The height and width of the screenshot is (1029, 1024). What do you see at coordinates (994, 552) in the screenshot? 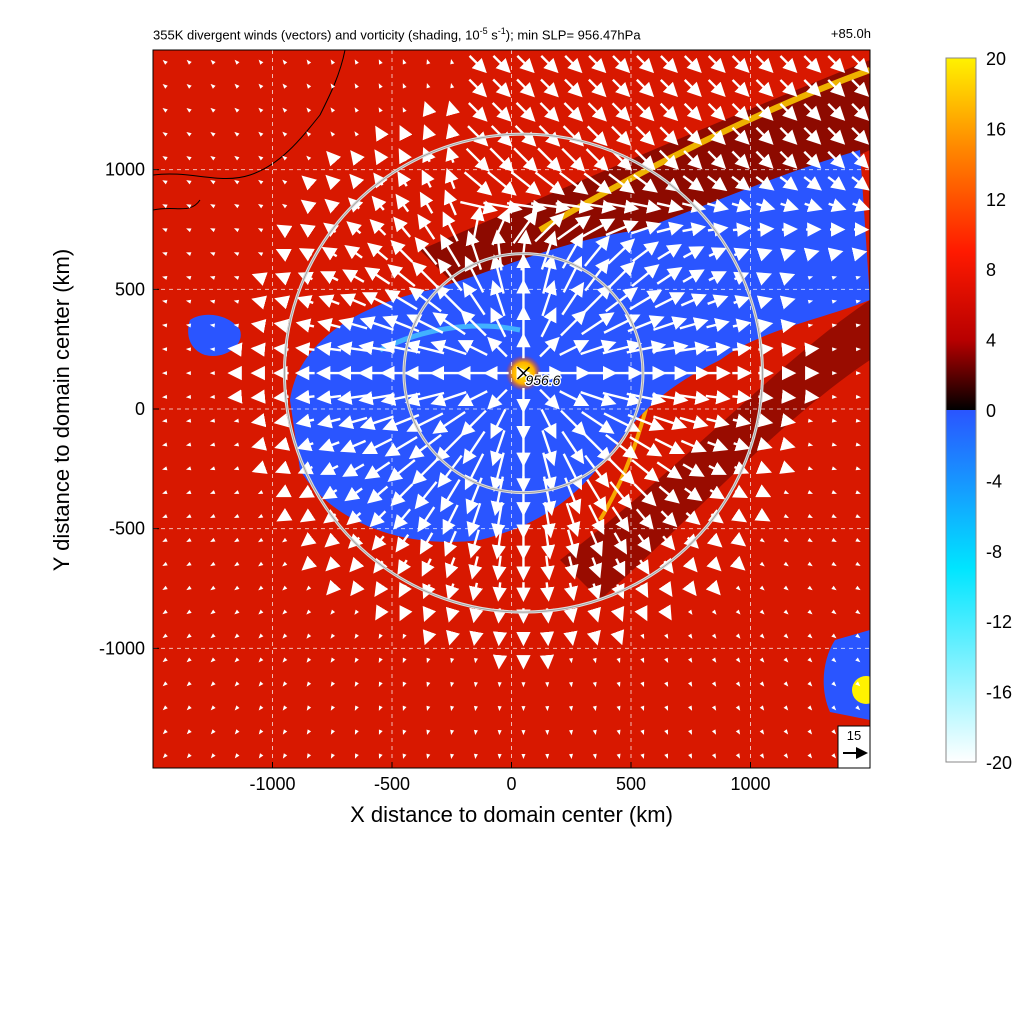
I see `colorbar-tick-label: -8` at bounding box center [994, 552].